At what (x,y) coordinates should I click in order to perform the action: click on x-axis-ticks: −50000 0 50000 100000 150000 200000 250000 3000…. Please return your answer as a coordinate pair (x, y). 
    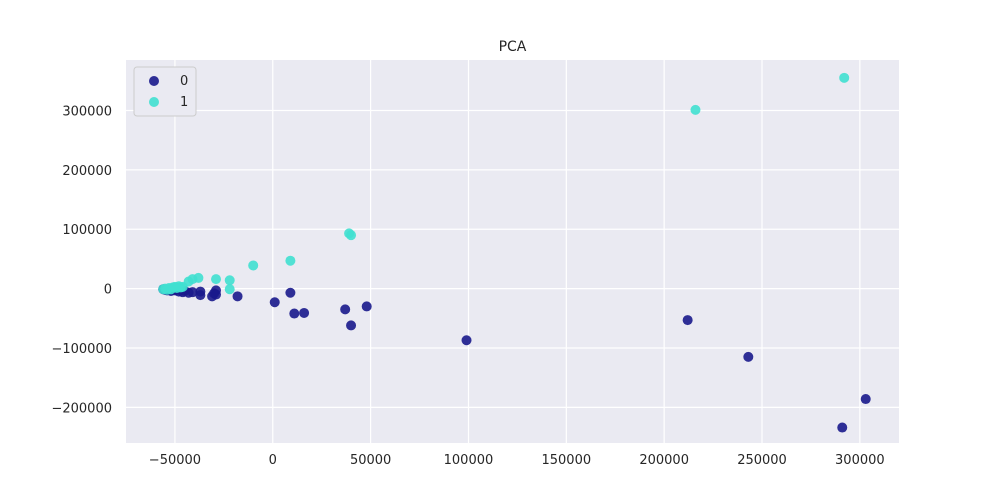
    Looking at the image, I should click on (517, 460).